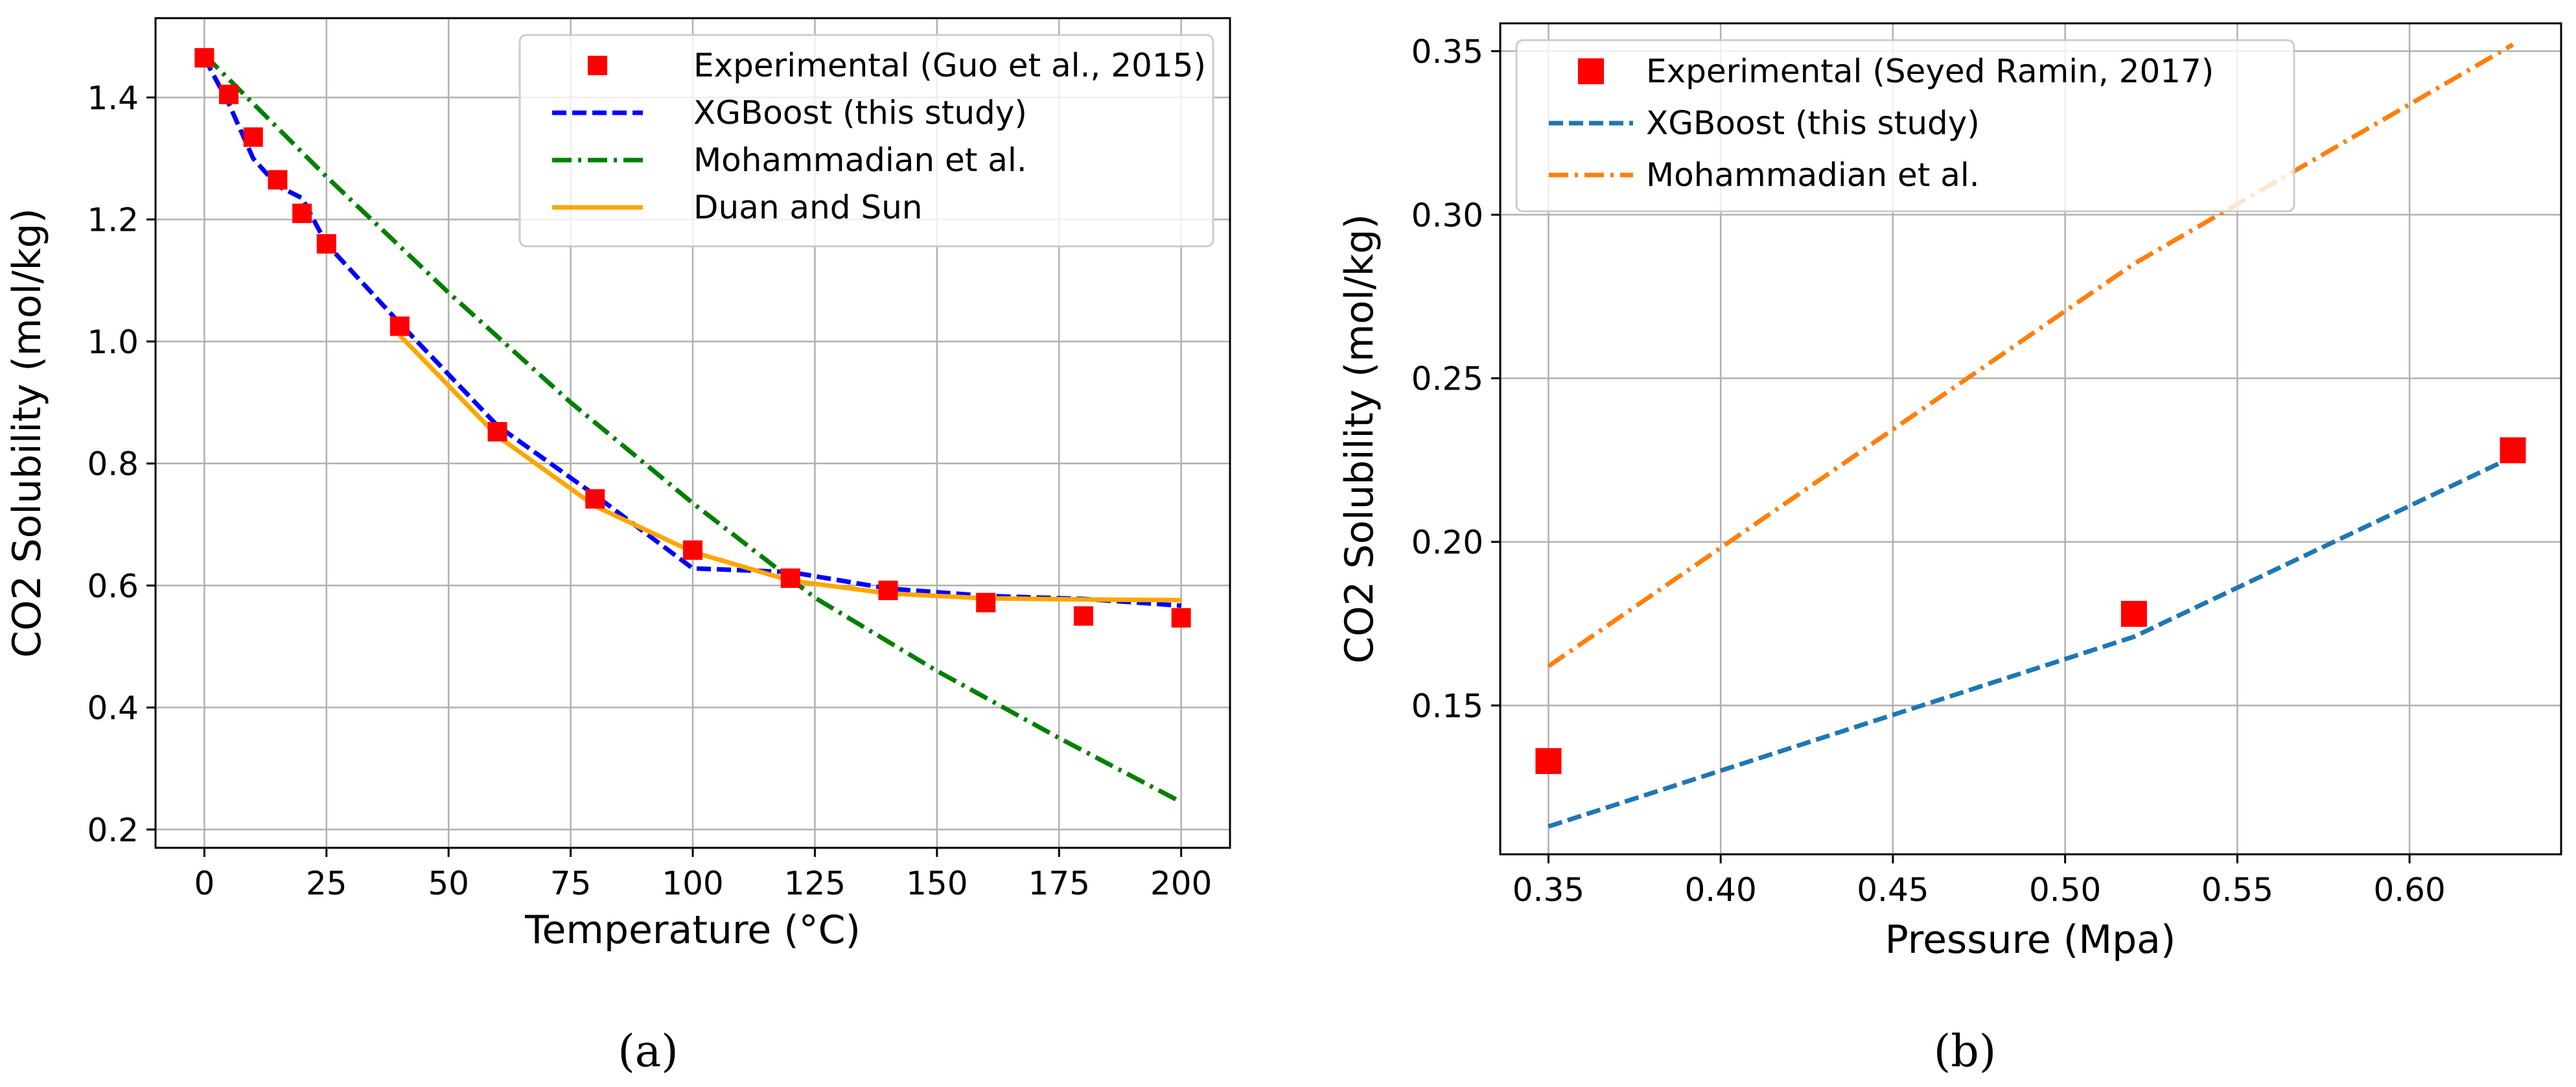 The image size is (2576, 1087). I want to click on caption-a: (a), so click(649, 1051).